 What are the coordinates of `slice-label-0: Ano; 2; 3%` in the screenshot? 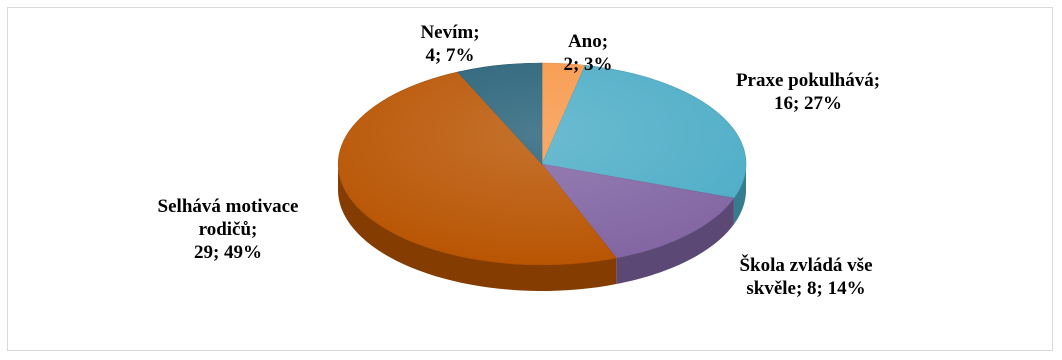 It's located at (587, 53).